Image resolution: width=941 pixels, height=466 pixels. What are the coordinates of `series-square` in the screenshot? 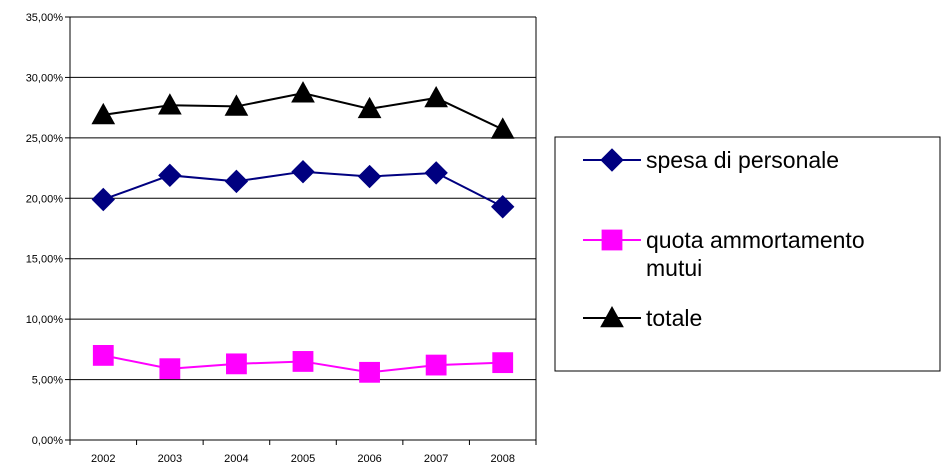 It's located at (303, 364).